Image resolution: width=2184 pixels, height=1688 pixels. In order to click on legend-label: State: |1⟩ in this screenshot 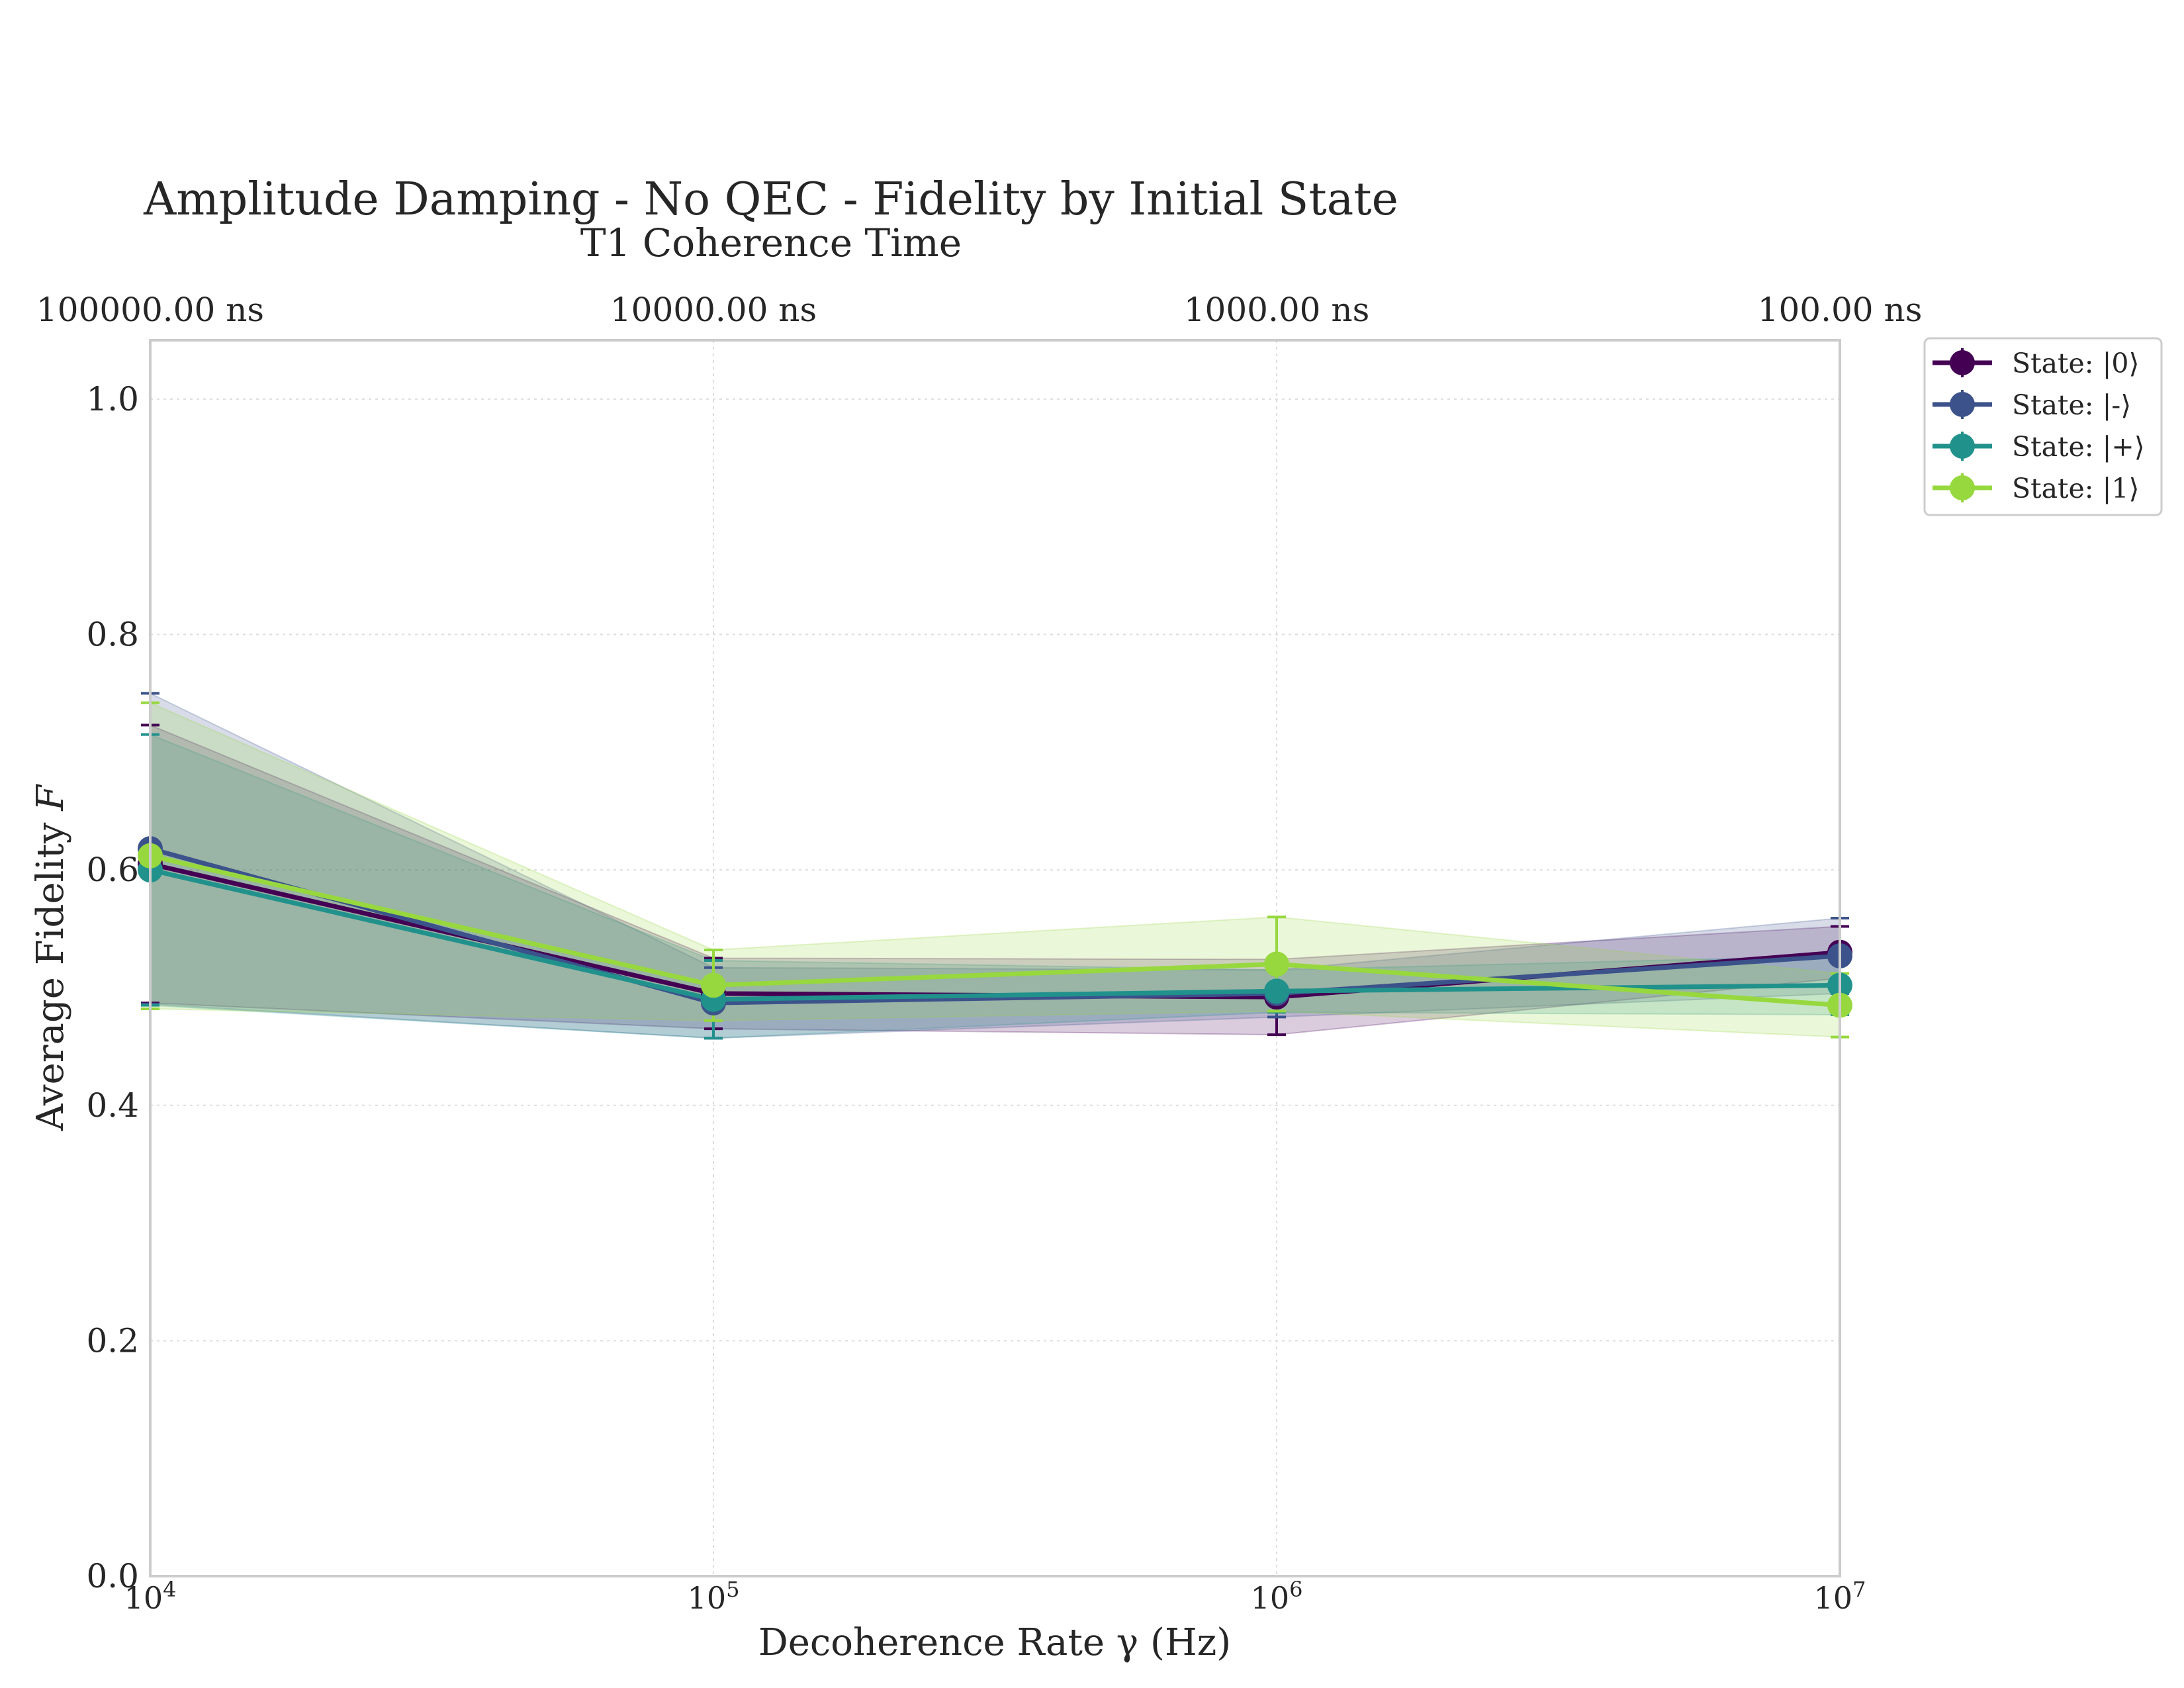, I will do `click(2076, 488)`.